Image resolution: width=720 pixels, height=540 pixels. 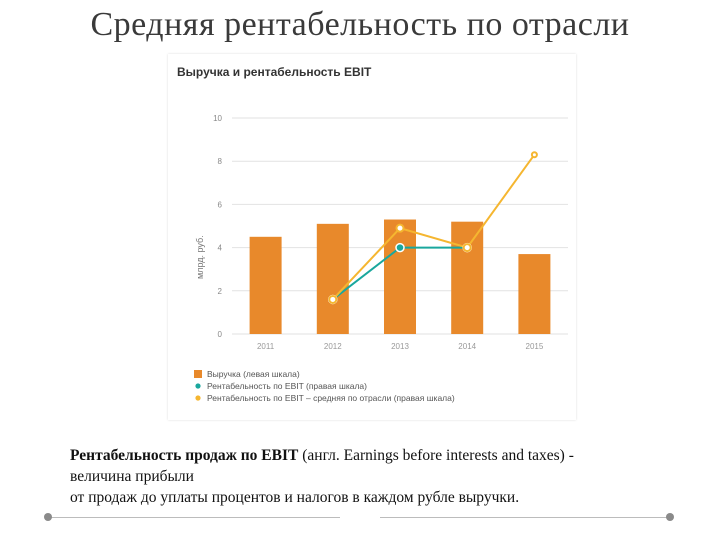 I want to click on caption-term: Рентабельность продаж по EBIT, so click(x=184, y=455).